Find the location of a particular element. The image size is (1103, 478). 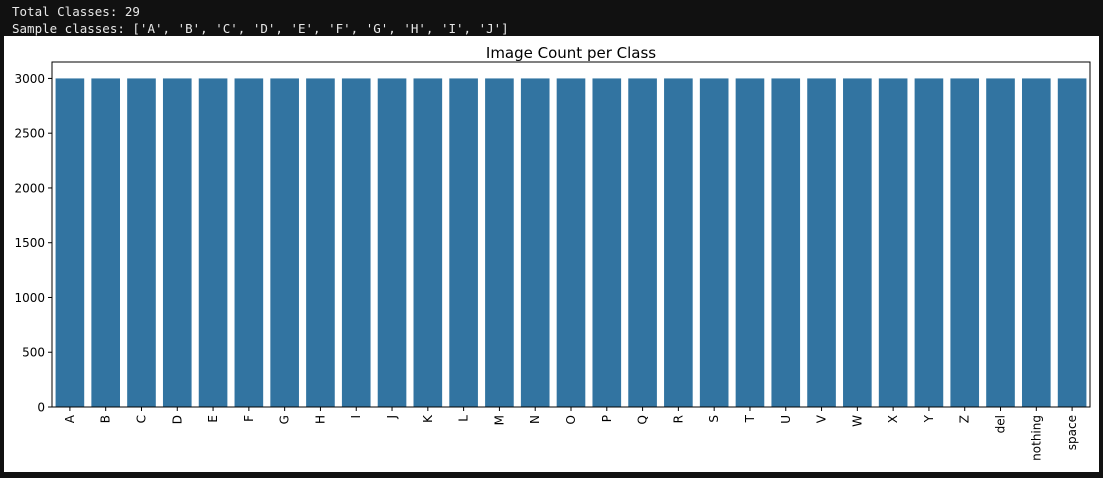

x-tick-label-D: D is located at coordinates (177, 419).